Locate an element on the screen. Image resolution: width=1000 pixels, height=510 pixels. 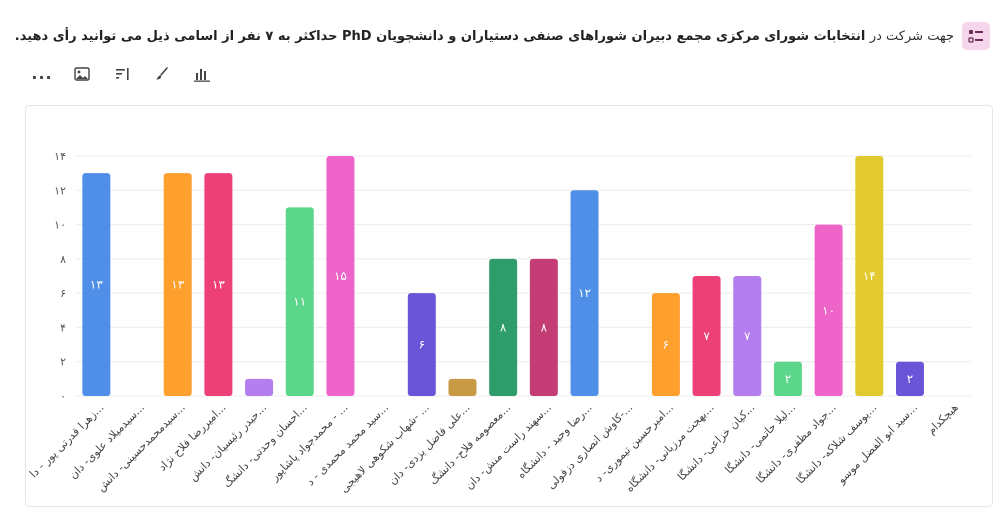
brush-icon is located at coordinates (162, 74).